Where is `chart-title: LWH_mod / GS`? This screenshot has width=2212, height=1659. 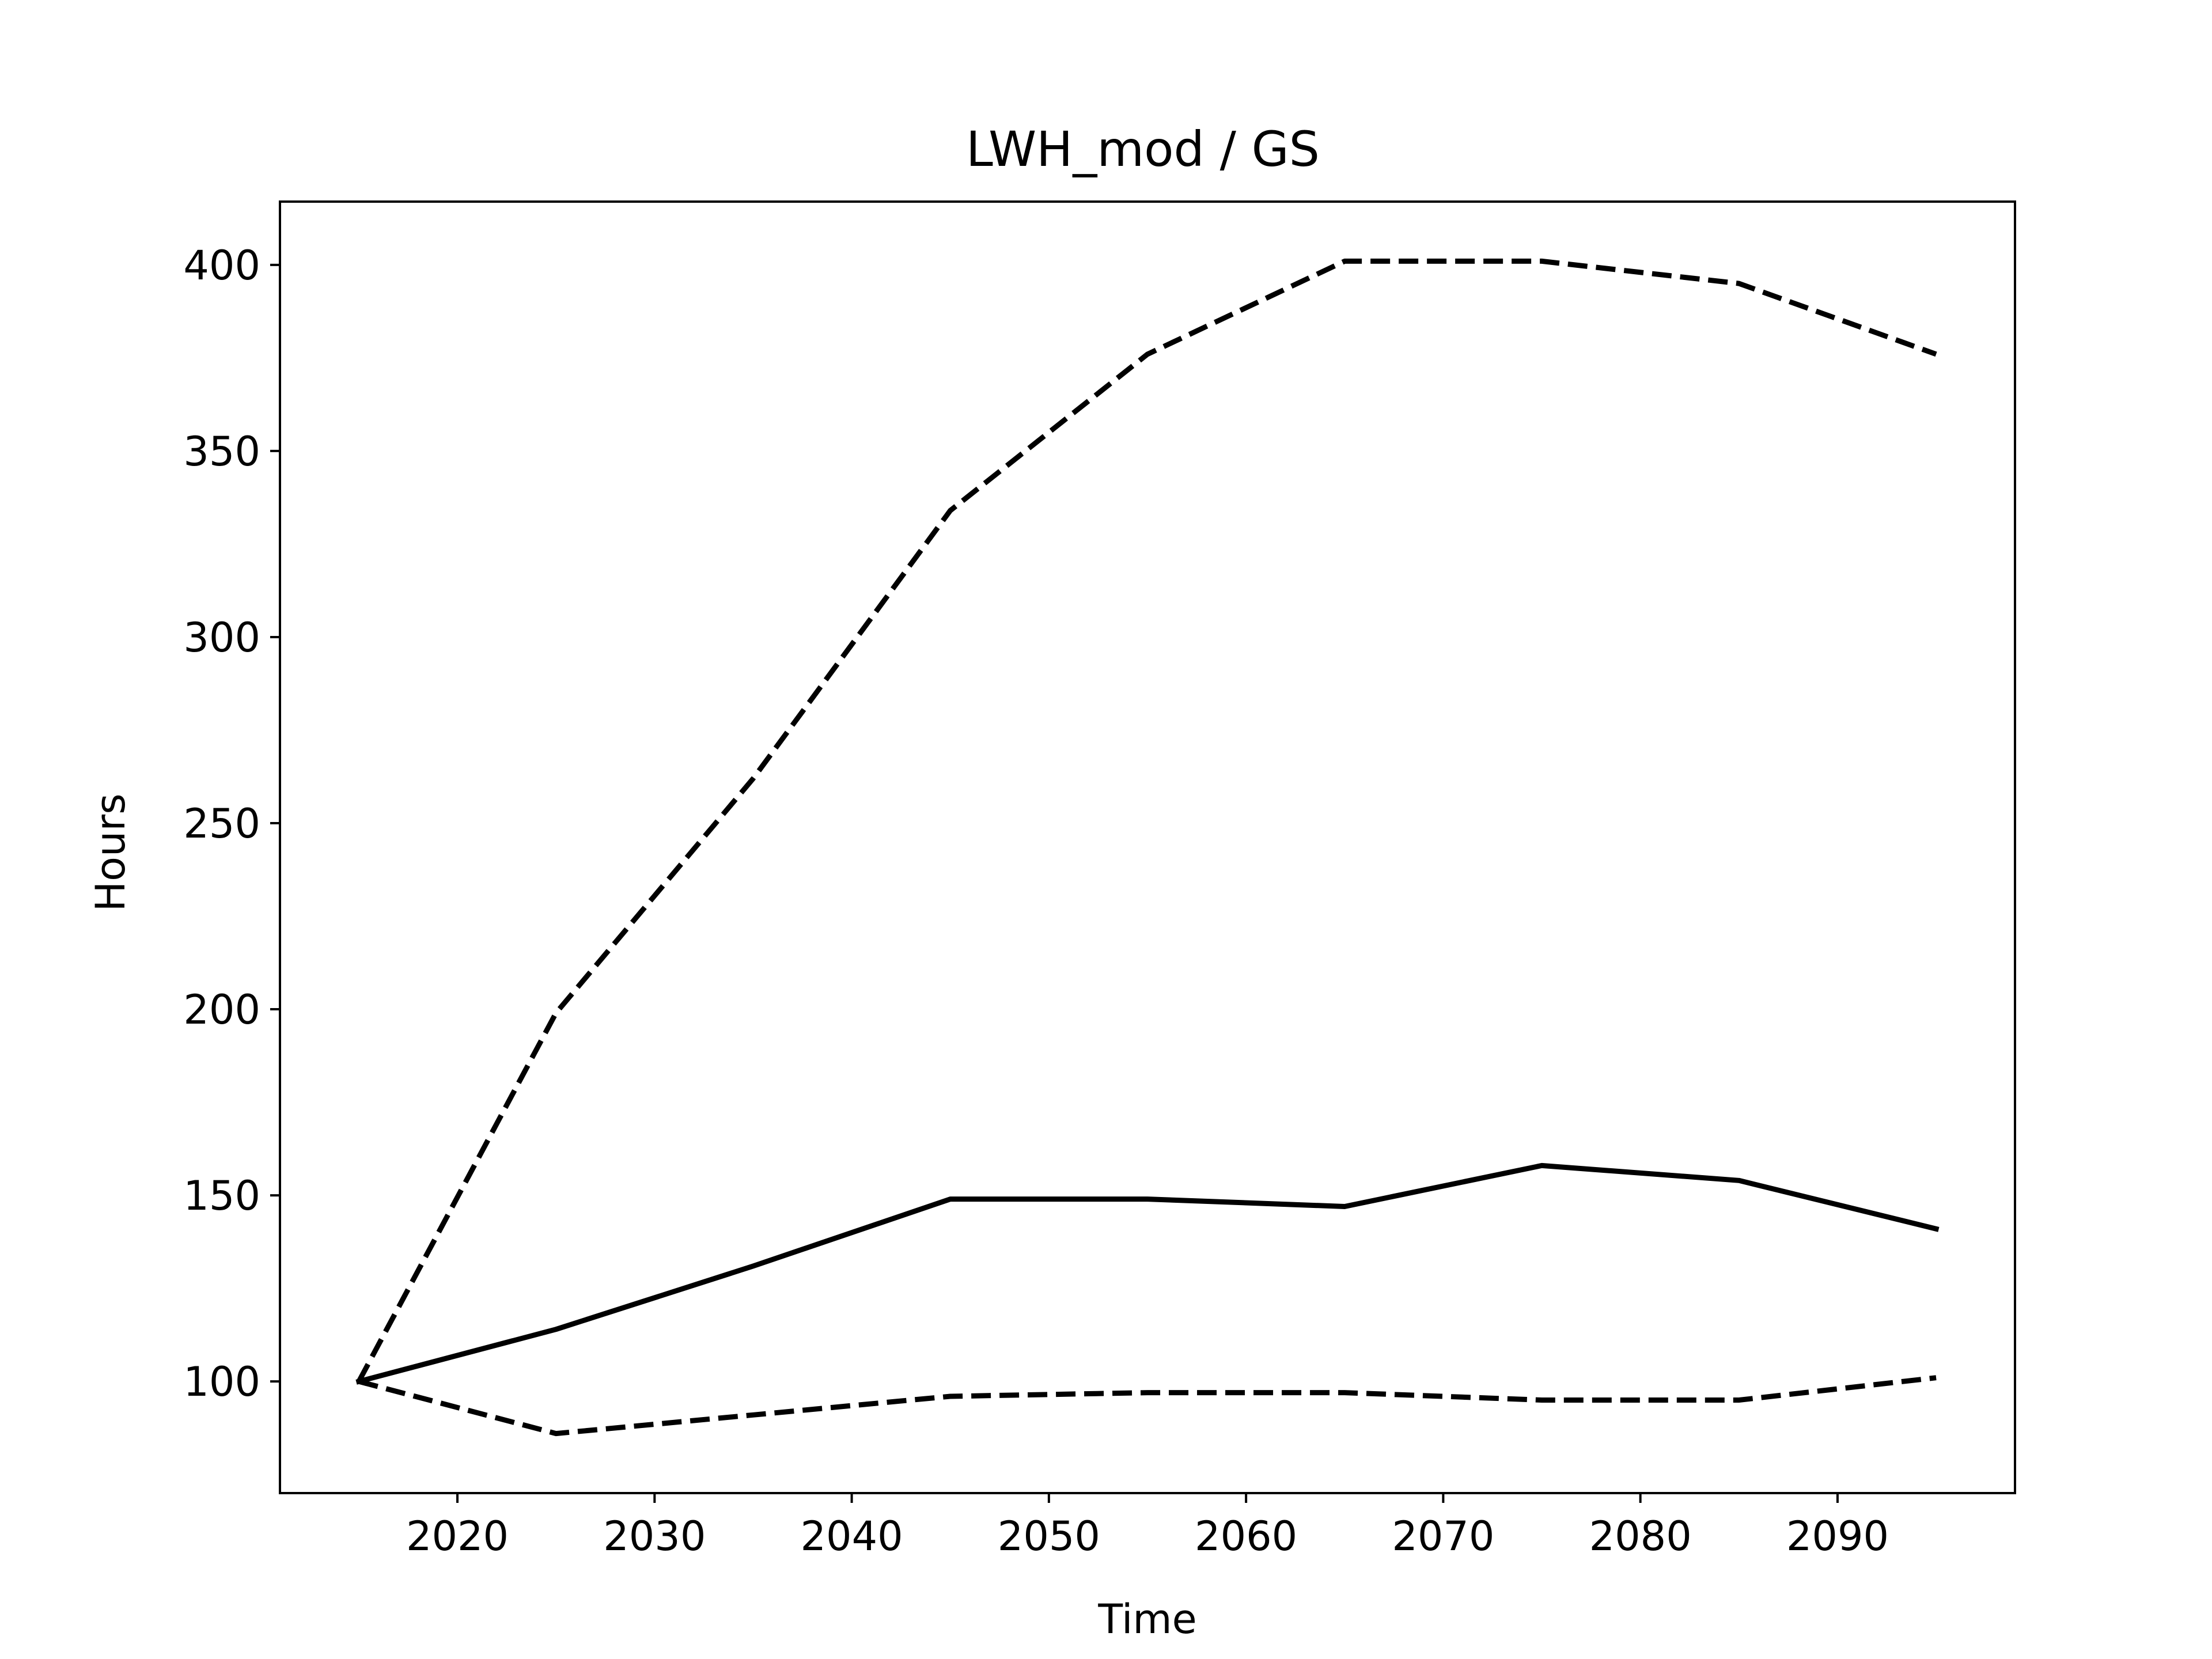 chart-title: LWH_mod / GS is located at coordinates (1143, 149).